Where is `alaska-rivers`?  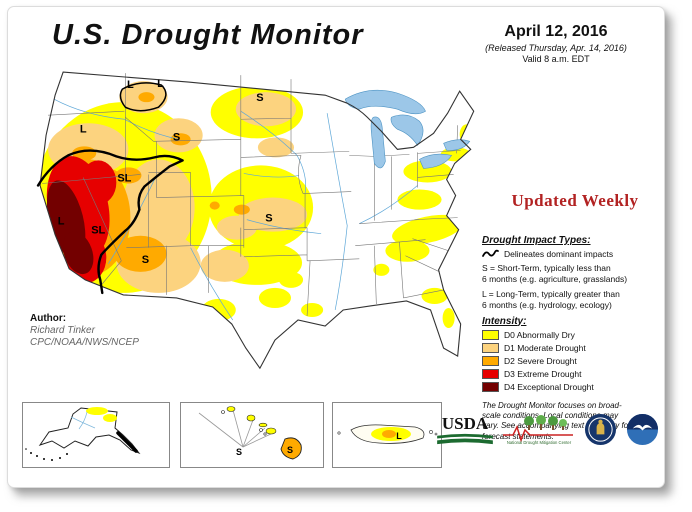
alaska-rivers is located at coordinates (83, 420).